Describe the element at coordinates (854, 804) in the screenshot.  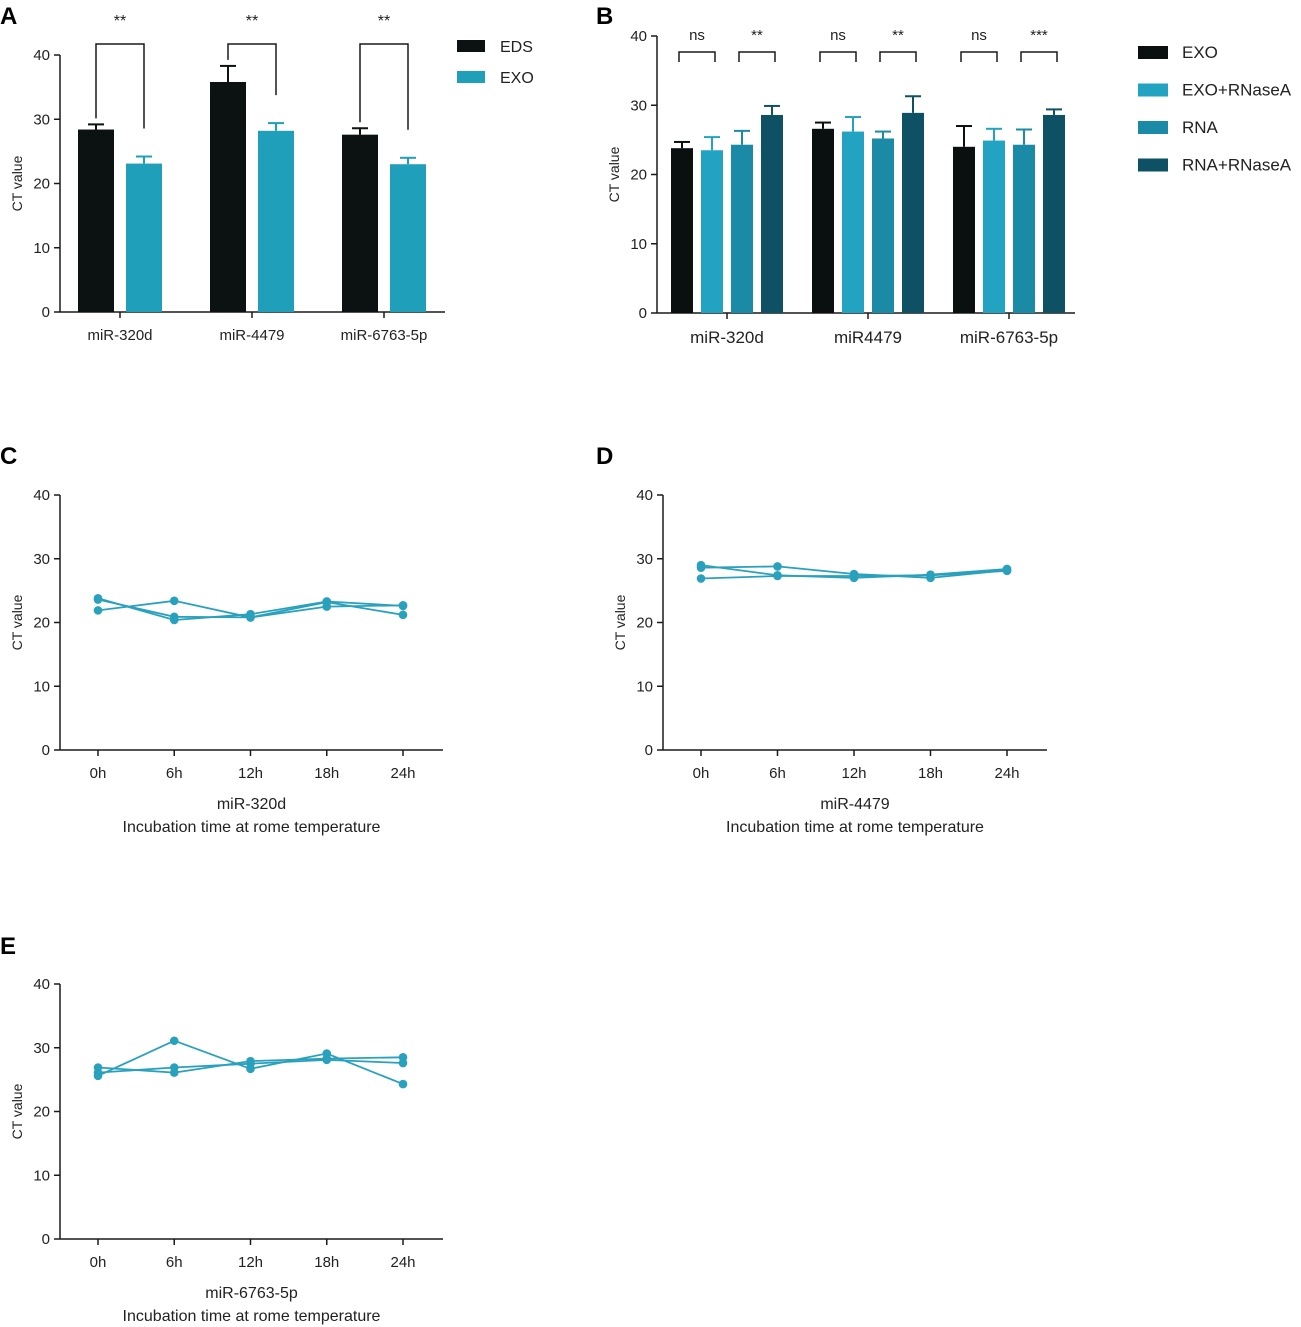
I see `x-axis-label-marker: miR-4479` at that location.